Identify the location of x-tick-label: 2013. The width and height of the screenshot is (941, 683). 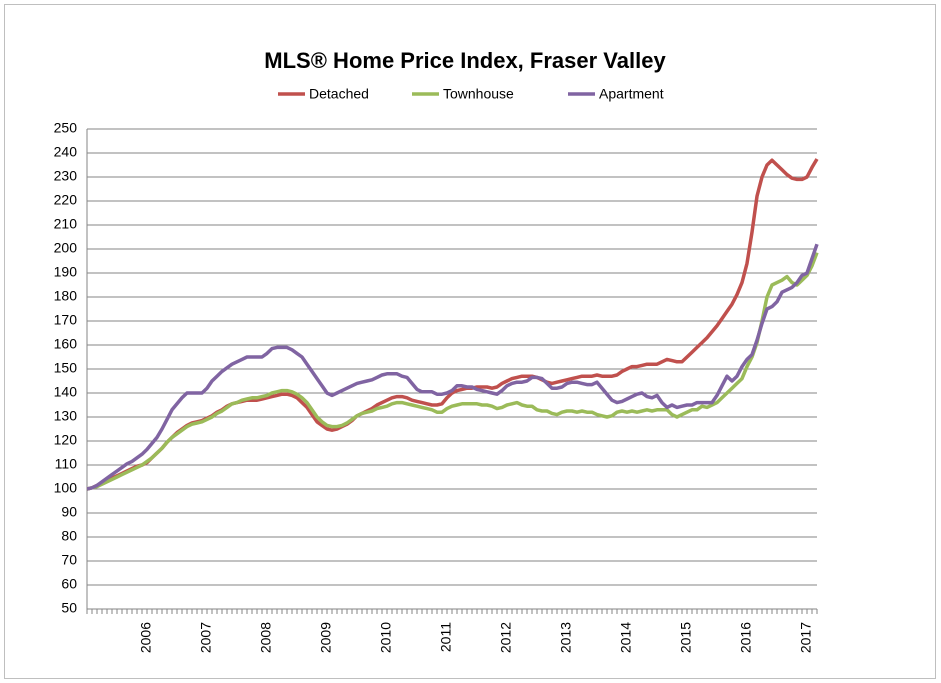
(566, 637).